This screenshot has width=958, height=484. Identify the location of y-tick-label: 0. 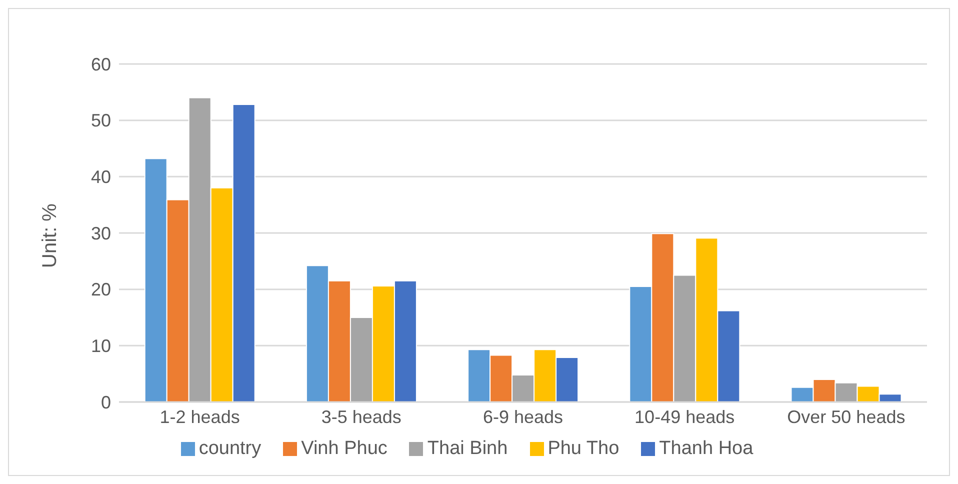
(105, 402).